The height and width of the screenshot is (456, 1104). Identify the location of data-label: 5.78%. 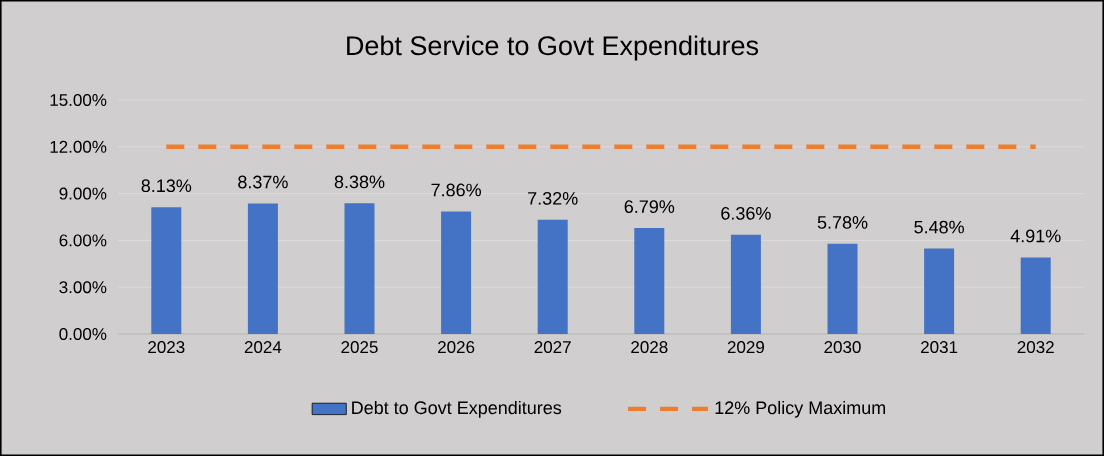
(842, 222).